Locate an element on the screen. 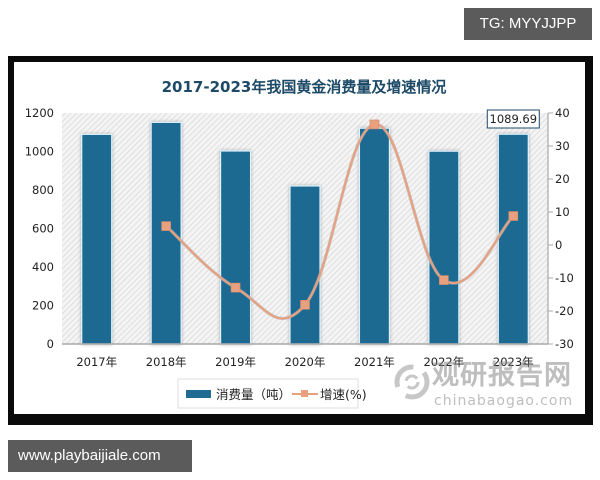  telegram-badge: TG: MYYJJPP is located at coordinates (528, 24).